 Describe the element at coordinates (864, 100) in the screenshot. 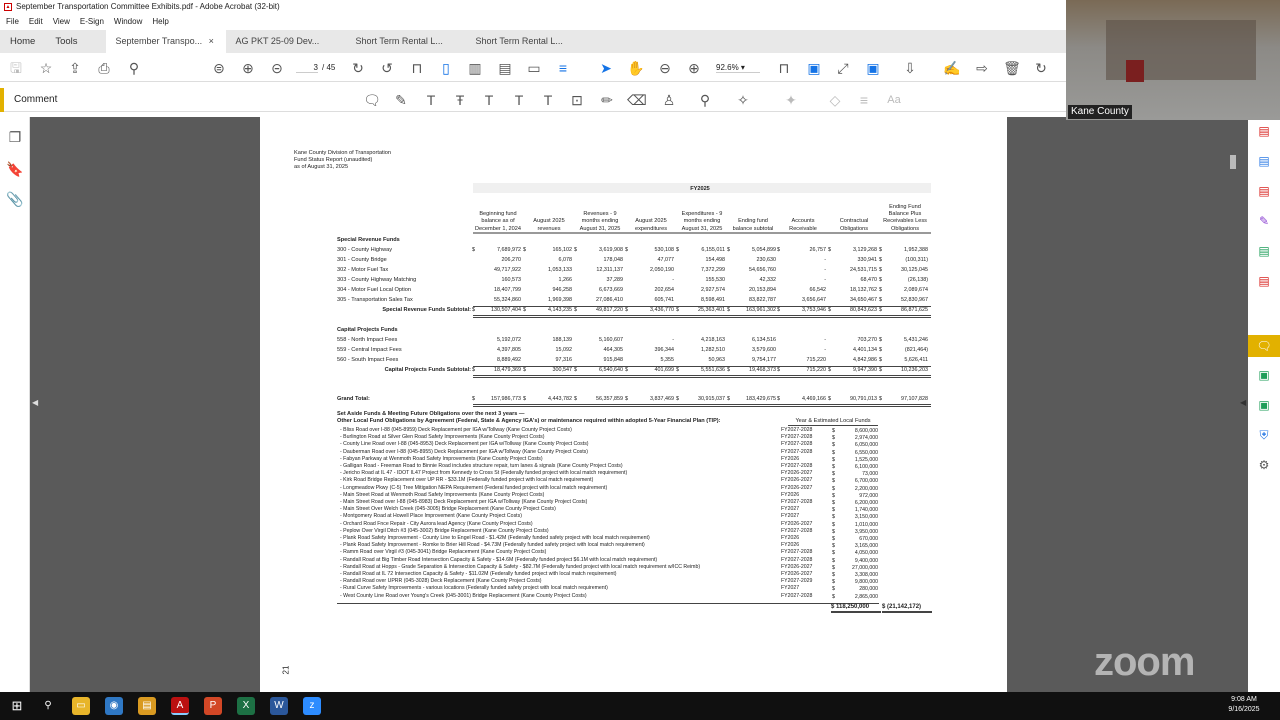

I see `line-weight-icon: ≡` at that location.